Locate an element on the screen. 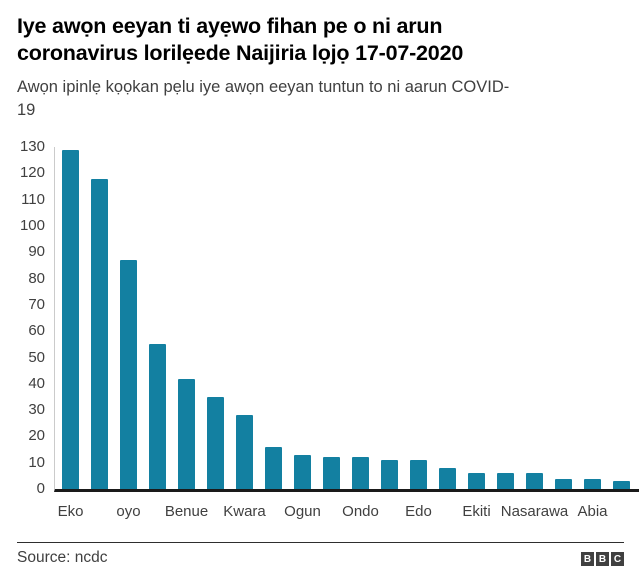 The width and height of the screenshot is (640, 587). y-tick-20: 20 is located at coordinates (36, 436).